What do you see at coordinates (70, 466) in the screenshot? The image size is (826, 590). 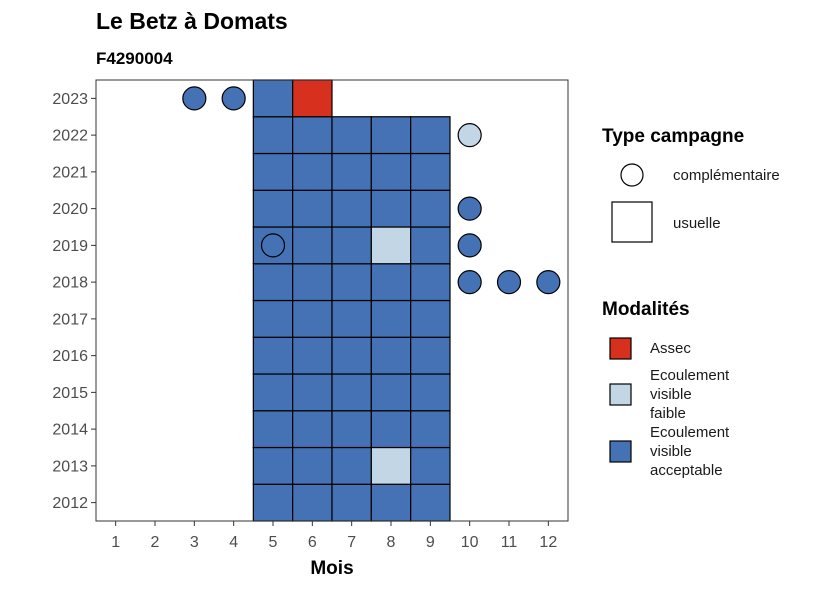 I see `y-tick-label: 2013` at bounding box center [70, 466].